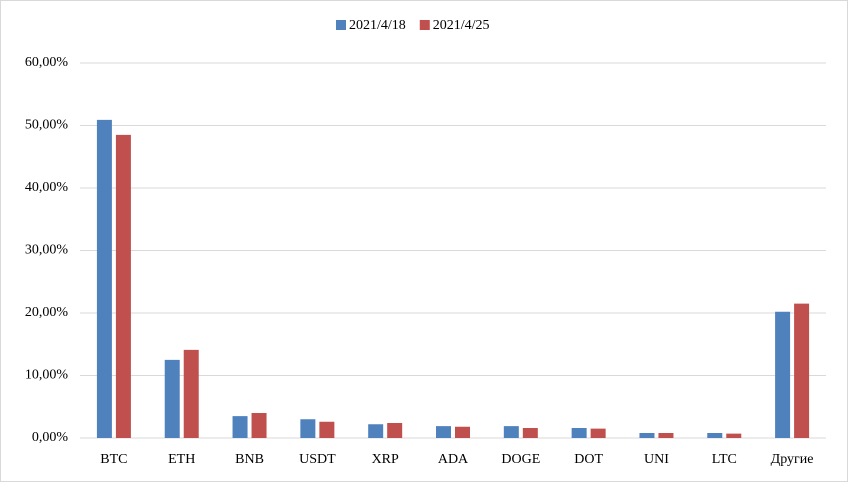  Describe the element at coordinates (47, 62) in the screenshot. I see `y-tick-label: 60,00%` at that location.